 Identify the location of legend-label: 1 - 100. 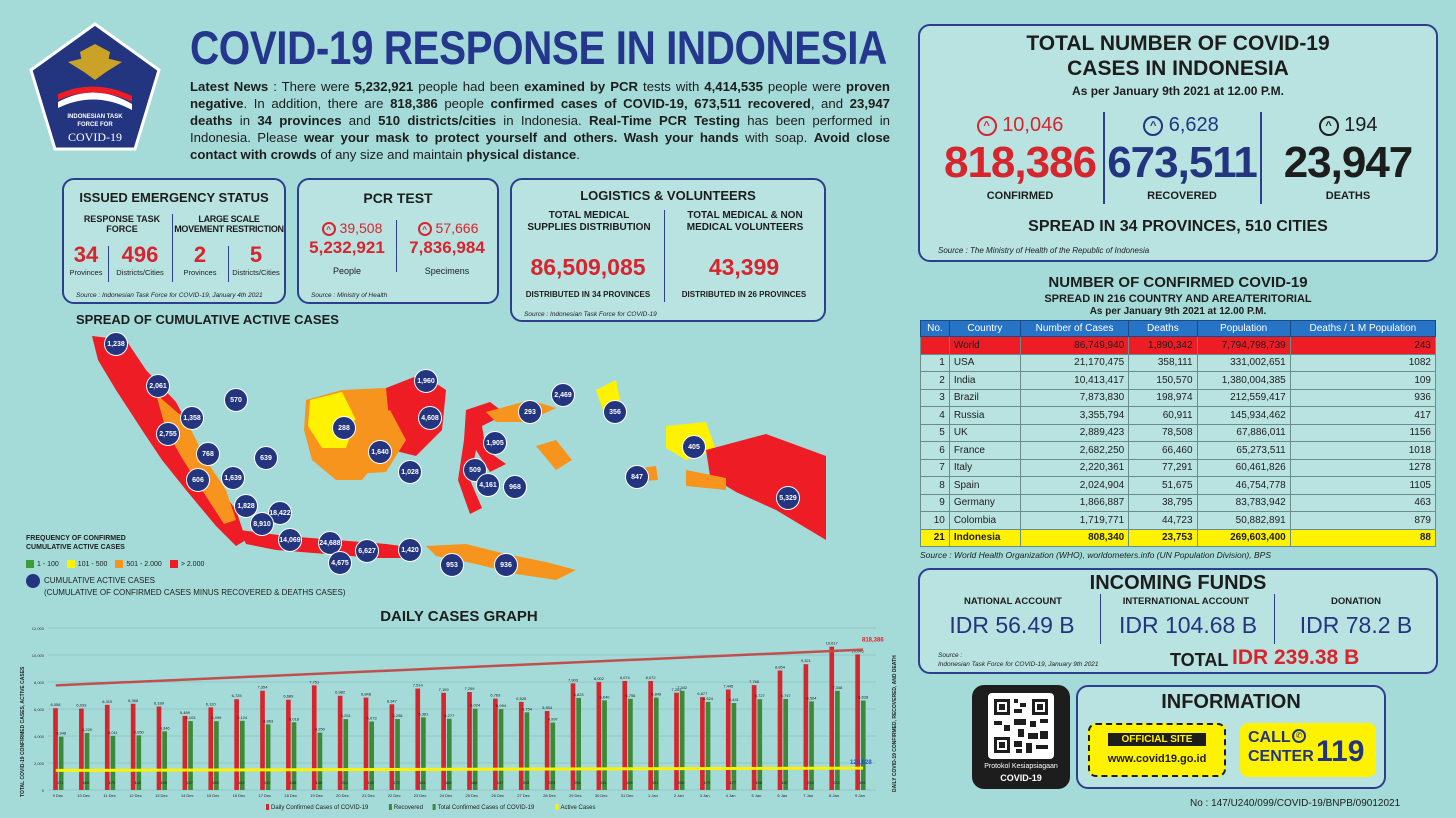
(48, 564).